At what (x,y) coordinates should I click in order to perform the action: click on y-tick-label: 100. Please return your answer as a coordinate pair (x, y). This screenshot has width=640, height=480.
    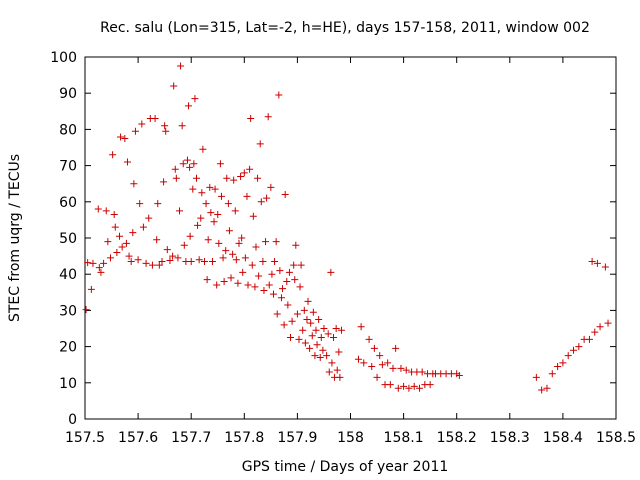
    Looking at the image, I should click on (63, 58).